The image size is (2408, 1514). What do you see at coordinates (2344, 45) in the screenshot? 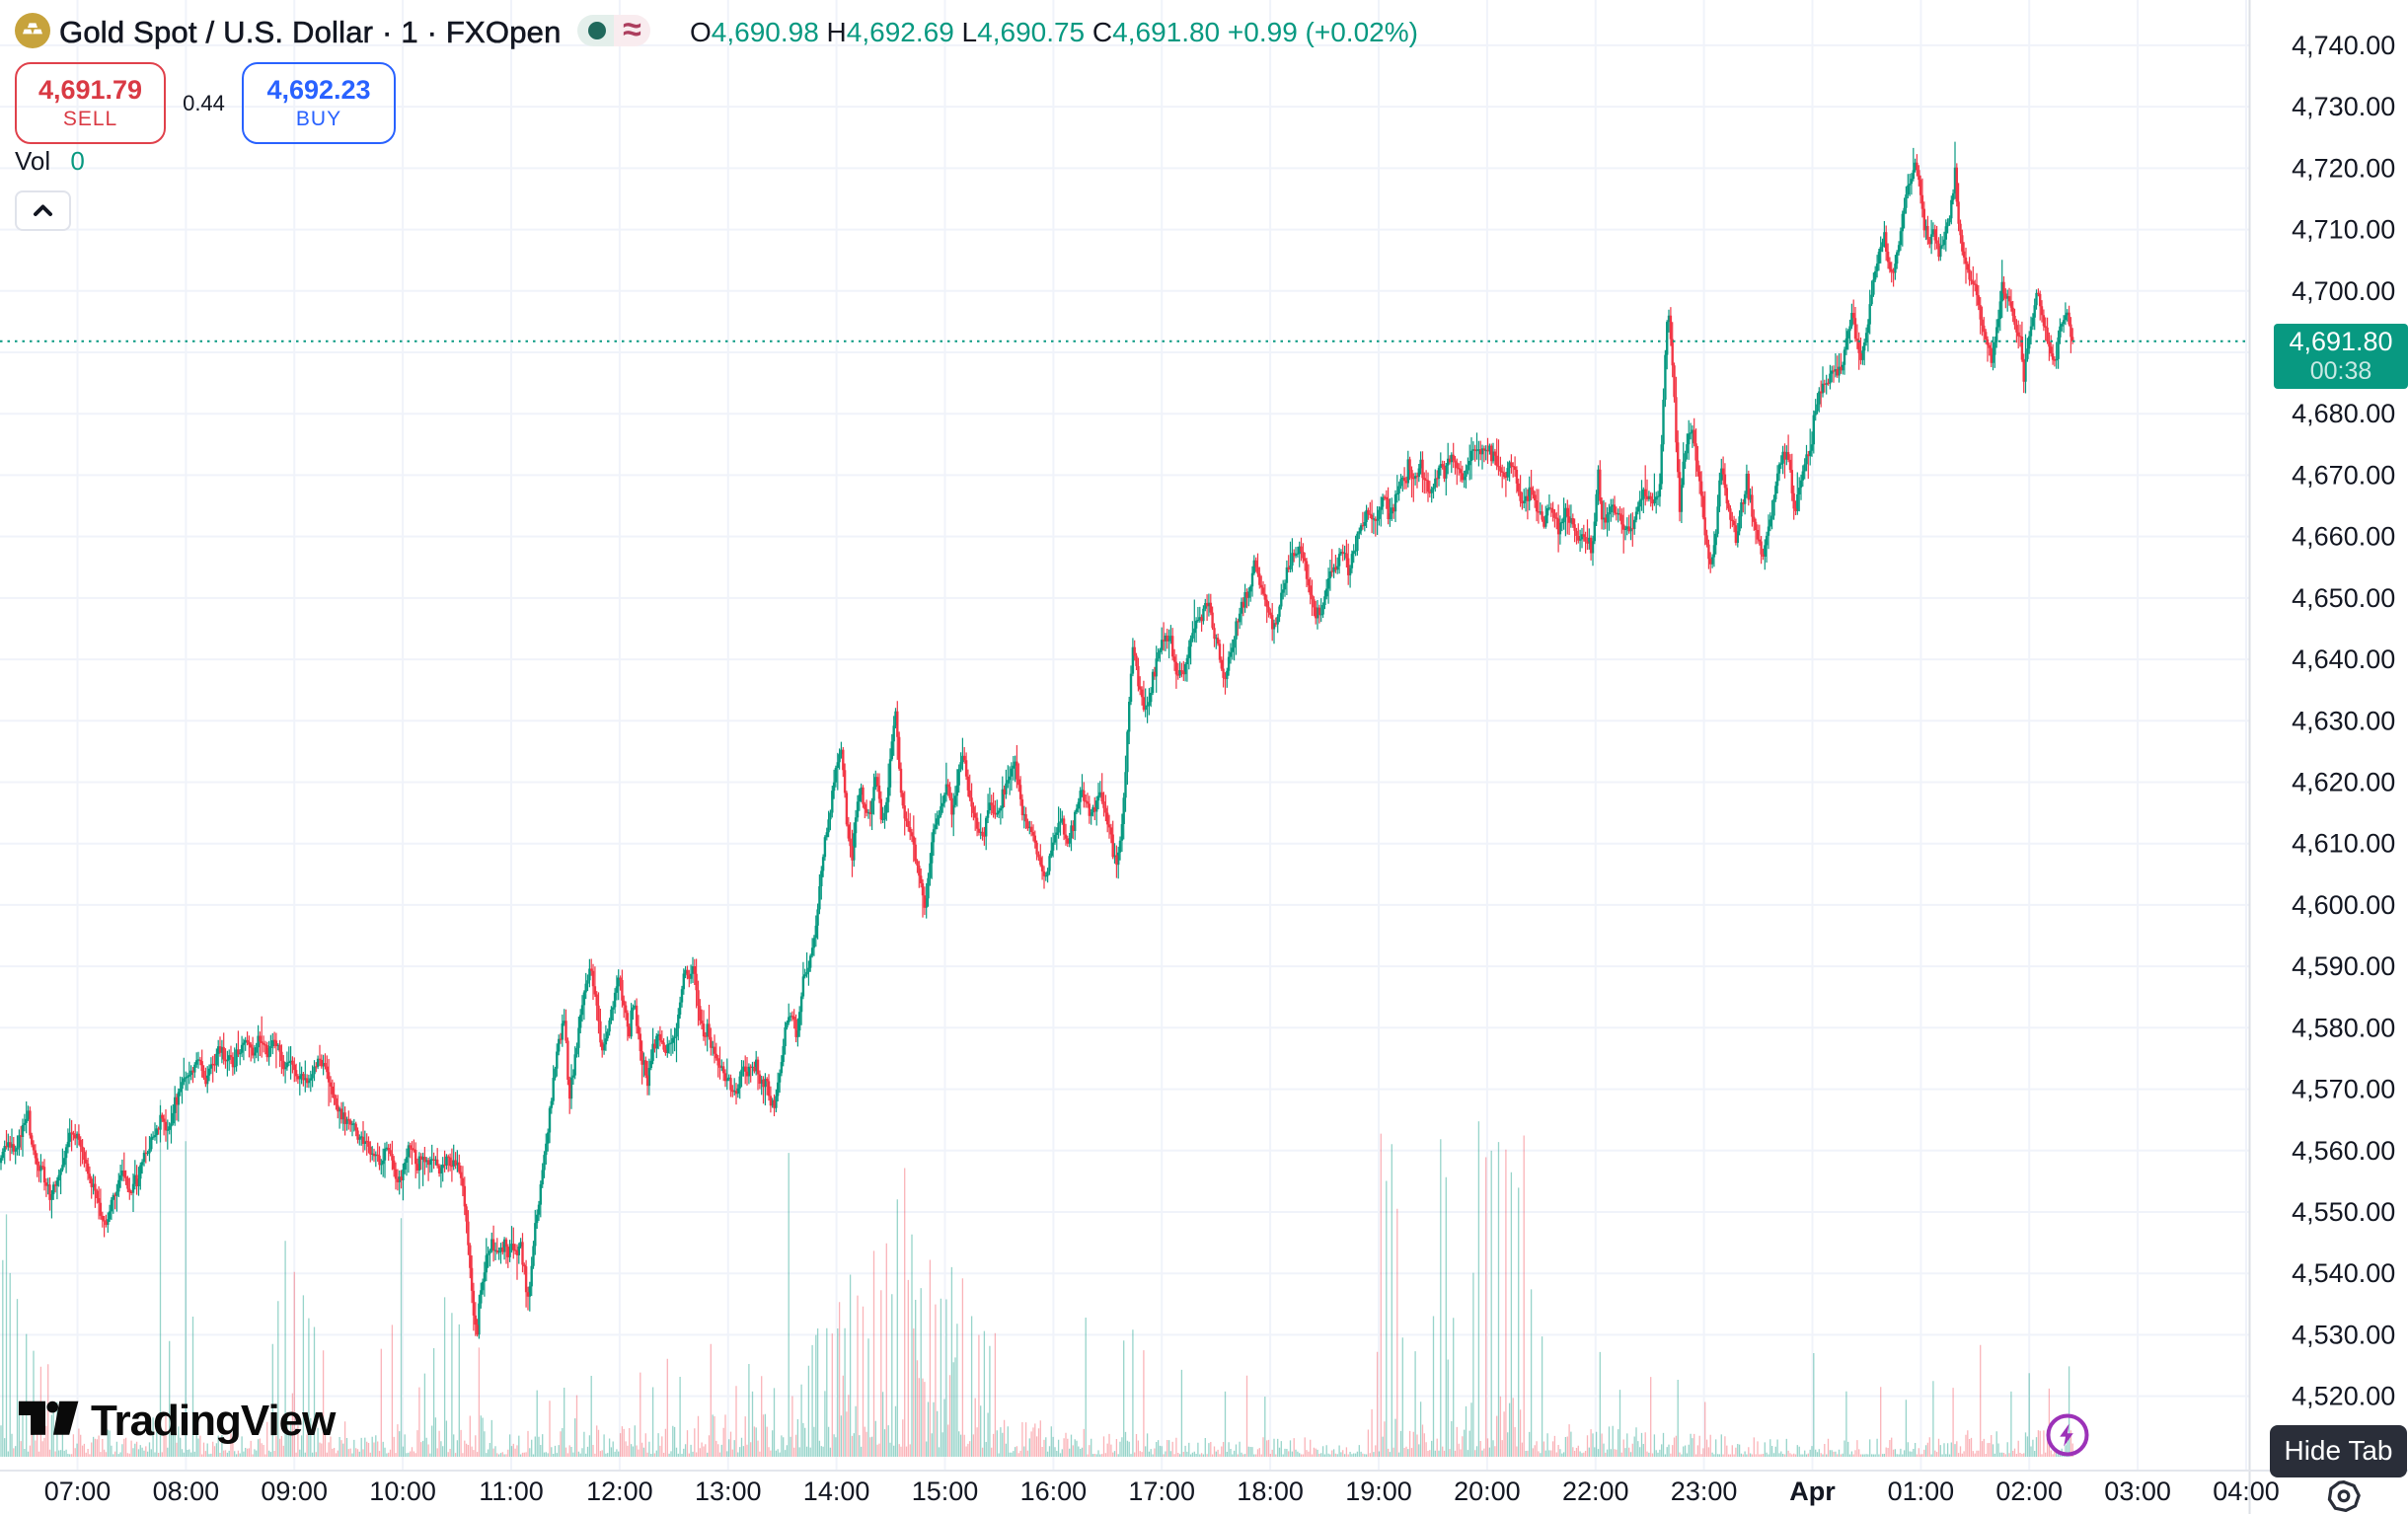
I see `svg-text: 4,740.00` at bounding box center [2344, 45].